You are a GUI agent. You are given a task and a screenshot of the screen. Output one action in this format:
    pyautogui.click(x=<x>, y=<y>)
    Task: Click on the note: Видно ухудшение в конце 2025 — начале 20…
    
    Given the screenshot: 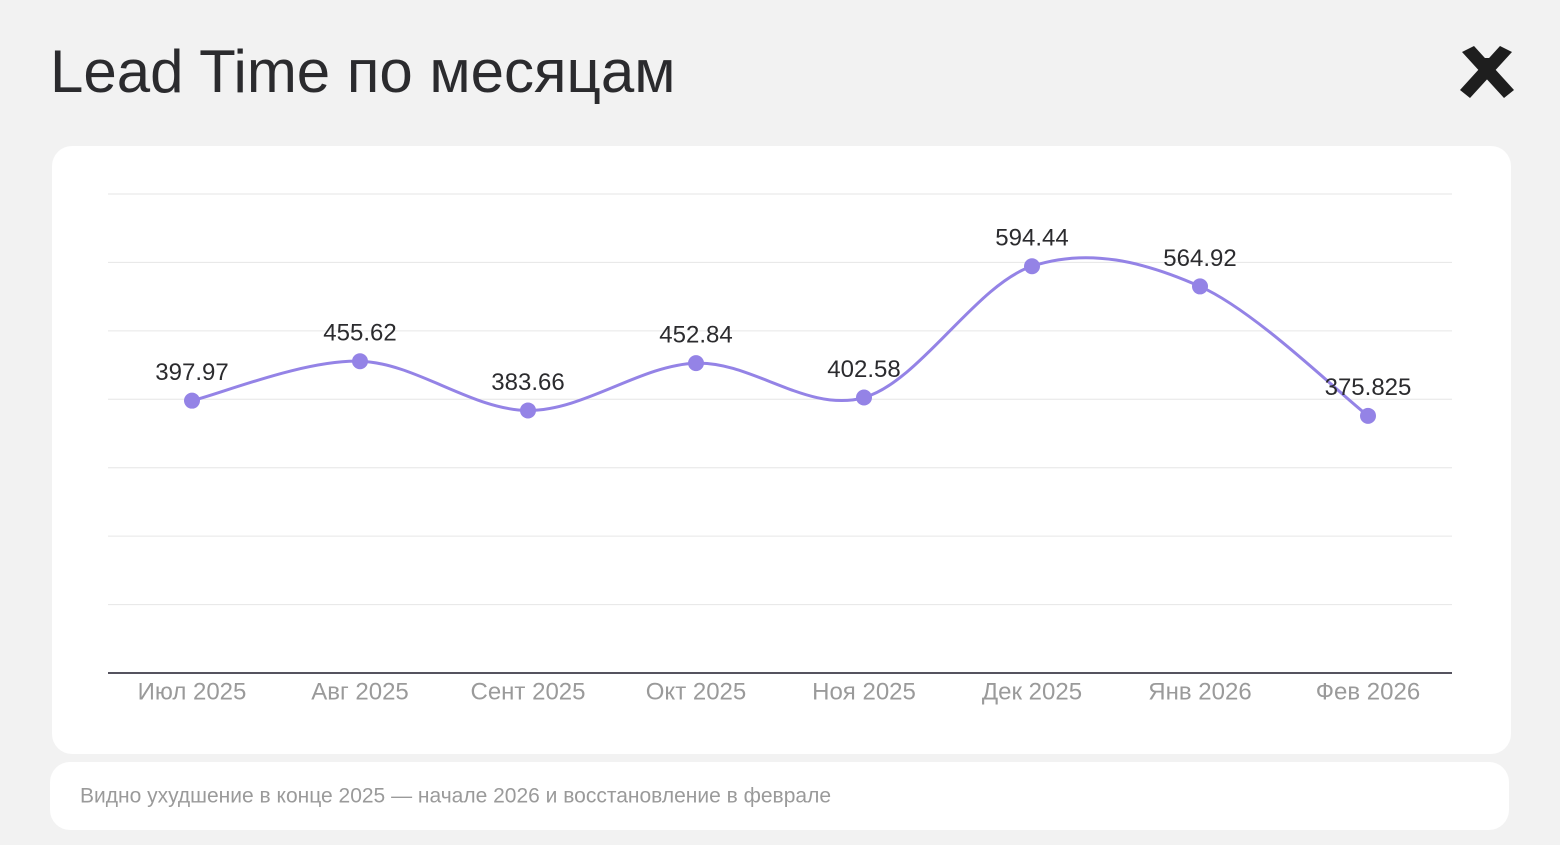 What is the action you would take?
    pyautogui.click(x=455, y=796)
    